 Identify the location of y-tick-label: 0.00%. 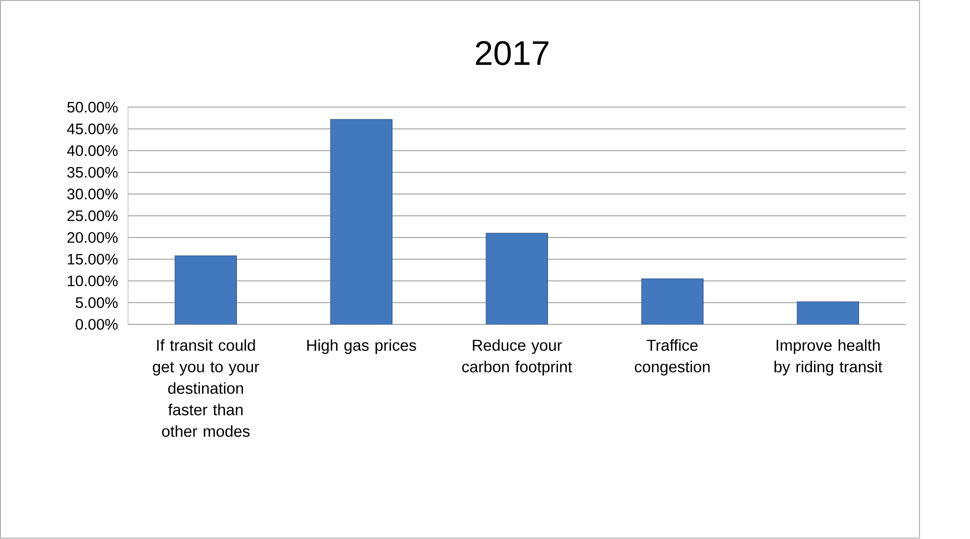
(97, 324).